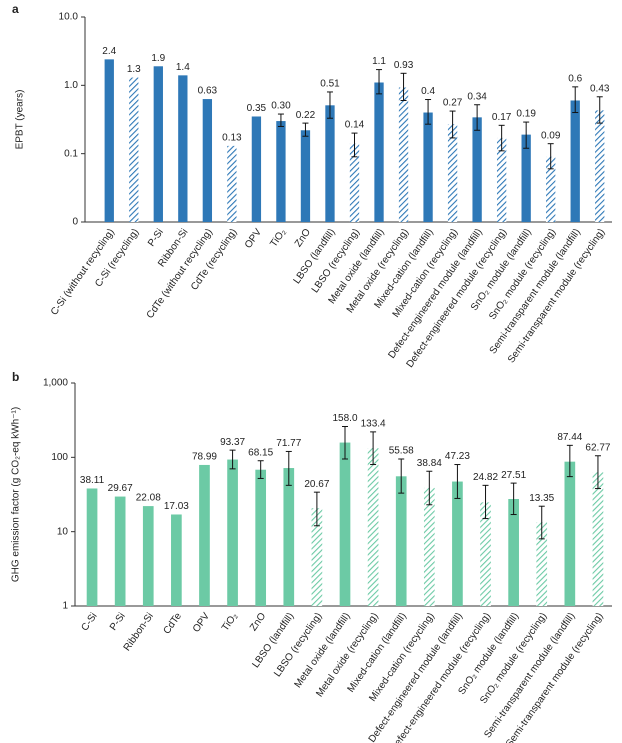 The image size is (622, 743). What do you see at coordinates (55, 383) in the screenshot?
I see `y-tick-label: 1,000` at bounding box center [55, 383].